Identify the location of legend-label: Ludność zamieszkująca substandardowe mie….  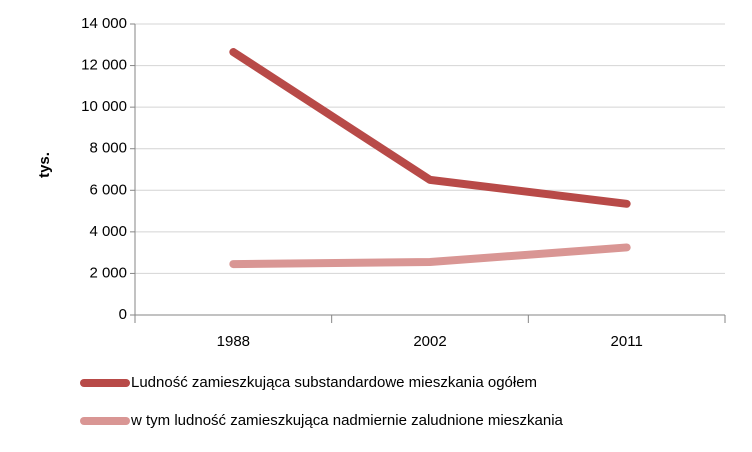
(334, 382).